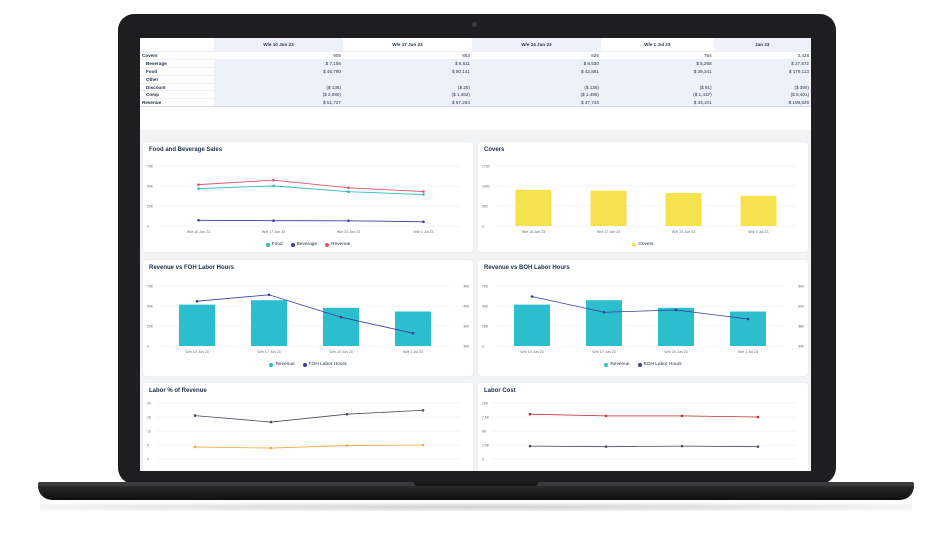 This screenshot has height=542, width=951. I want to click on legend-item: BOH Labor Hours, so click(659, 364).